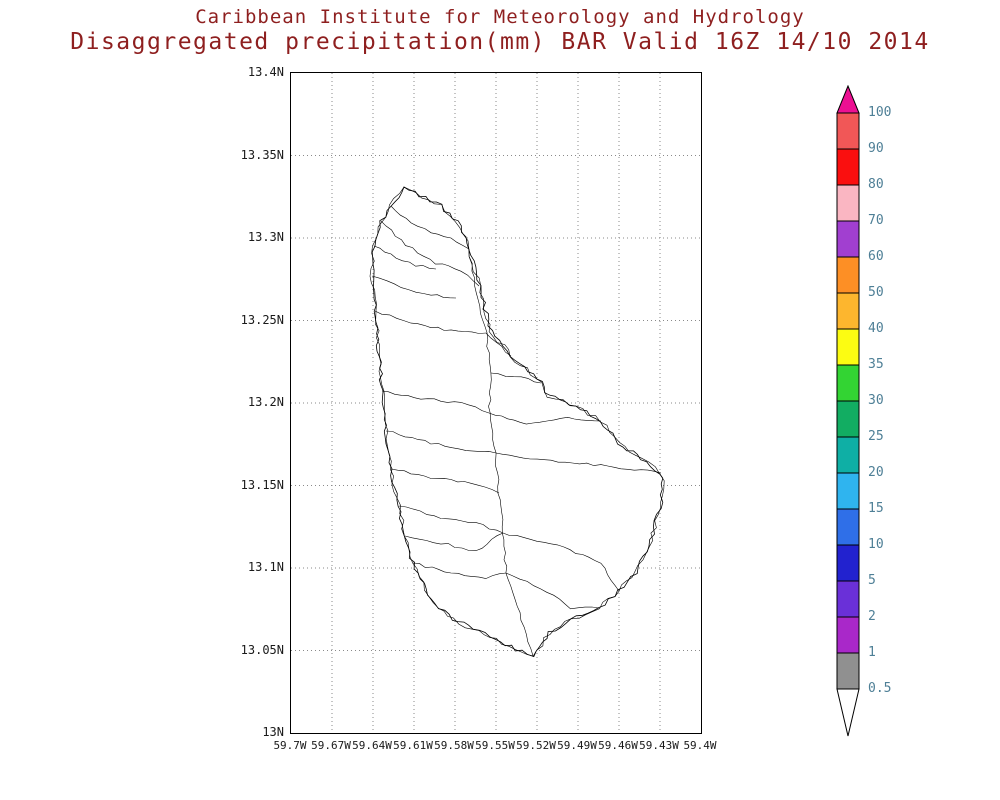  What do you see at coordinates (265, 402) in the screenshot?
I see `y-axis-tick-label: 13.2N` at bounding box center [265, 402].